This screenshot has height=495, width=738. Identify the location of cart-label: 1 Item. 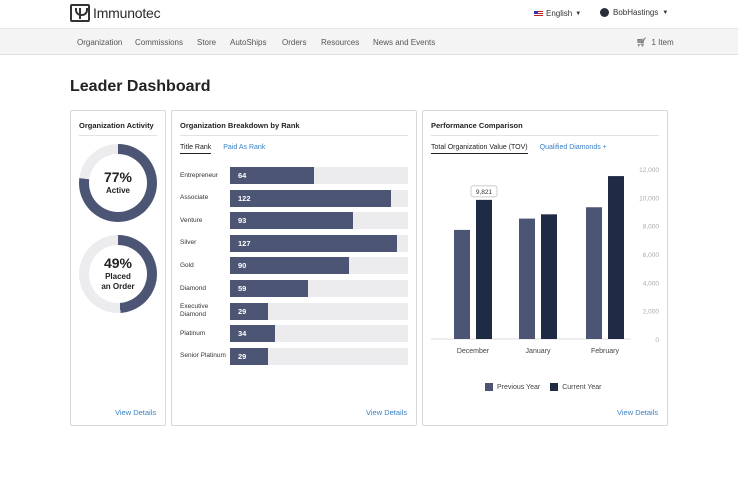
(662, 42).